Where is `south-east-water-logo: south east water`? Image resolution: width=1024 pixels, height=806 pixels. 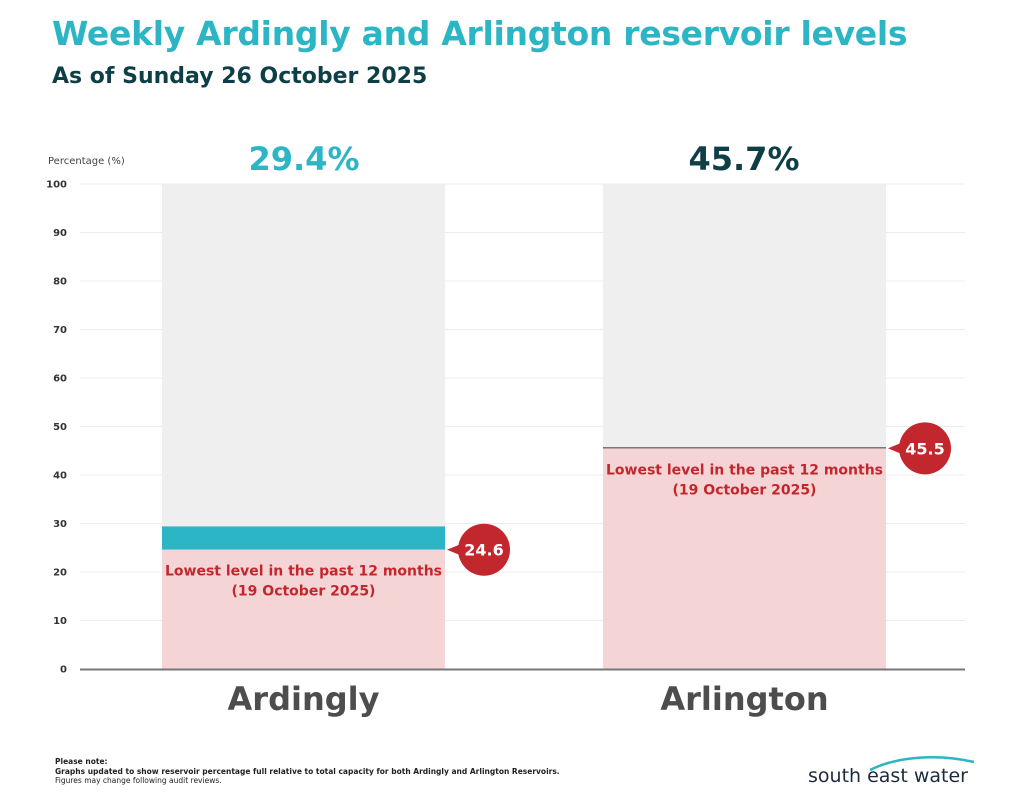 south-east-water-logo: south east water is located at coordinates (891, 775).